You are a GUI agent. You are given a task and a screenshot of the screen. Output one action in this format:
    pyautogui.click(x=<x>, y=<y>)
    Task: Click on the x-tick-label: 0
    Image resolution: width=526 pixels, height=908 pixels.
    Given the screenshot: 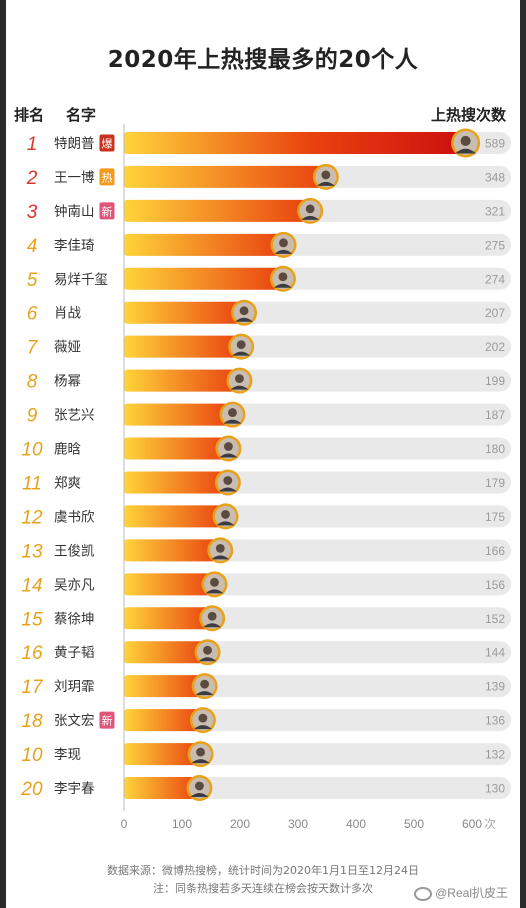 What is the action you would take?
    pyautogui.click(x=124, y=823)
    